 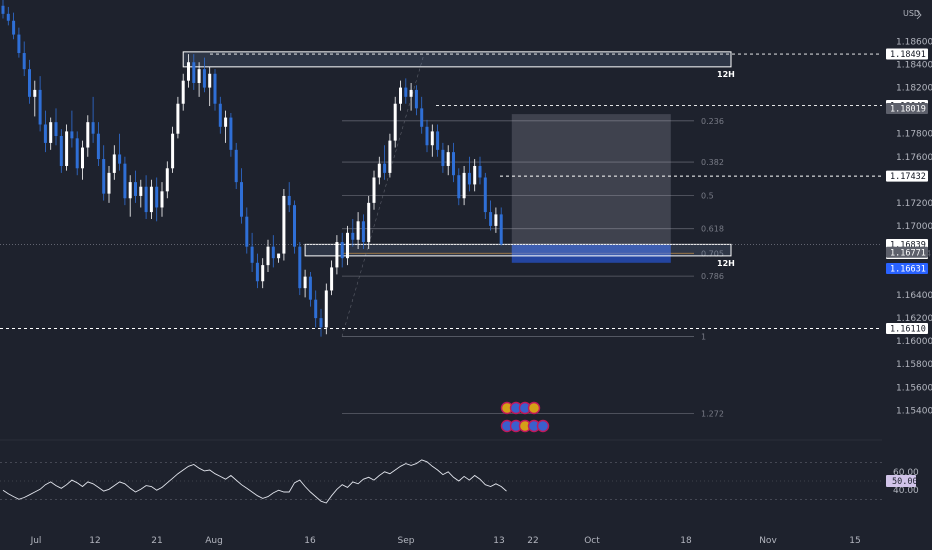 What do you see at coordinates (592, 541) in the screenshot?
I see `time-tick-label: Oct` at bounding box center [592, 541].